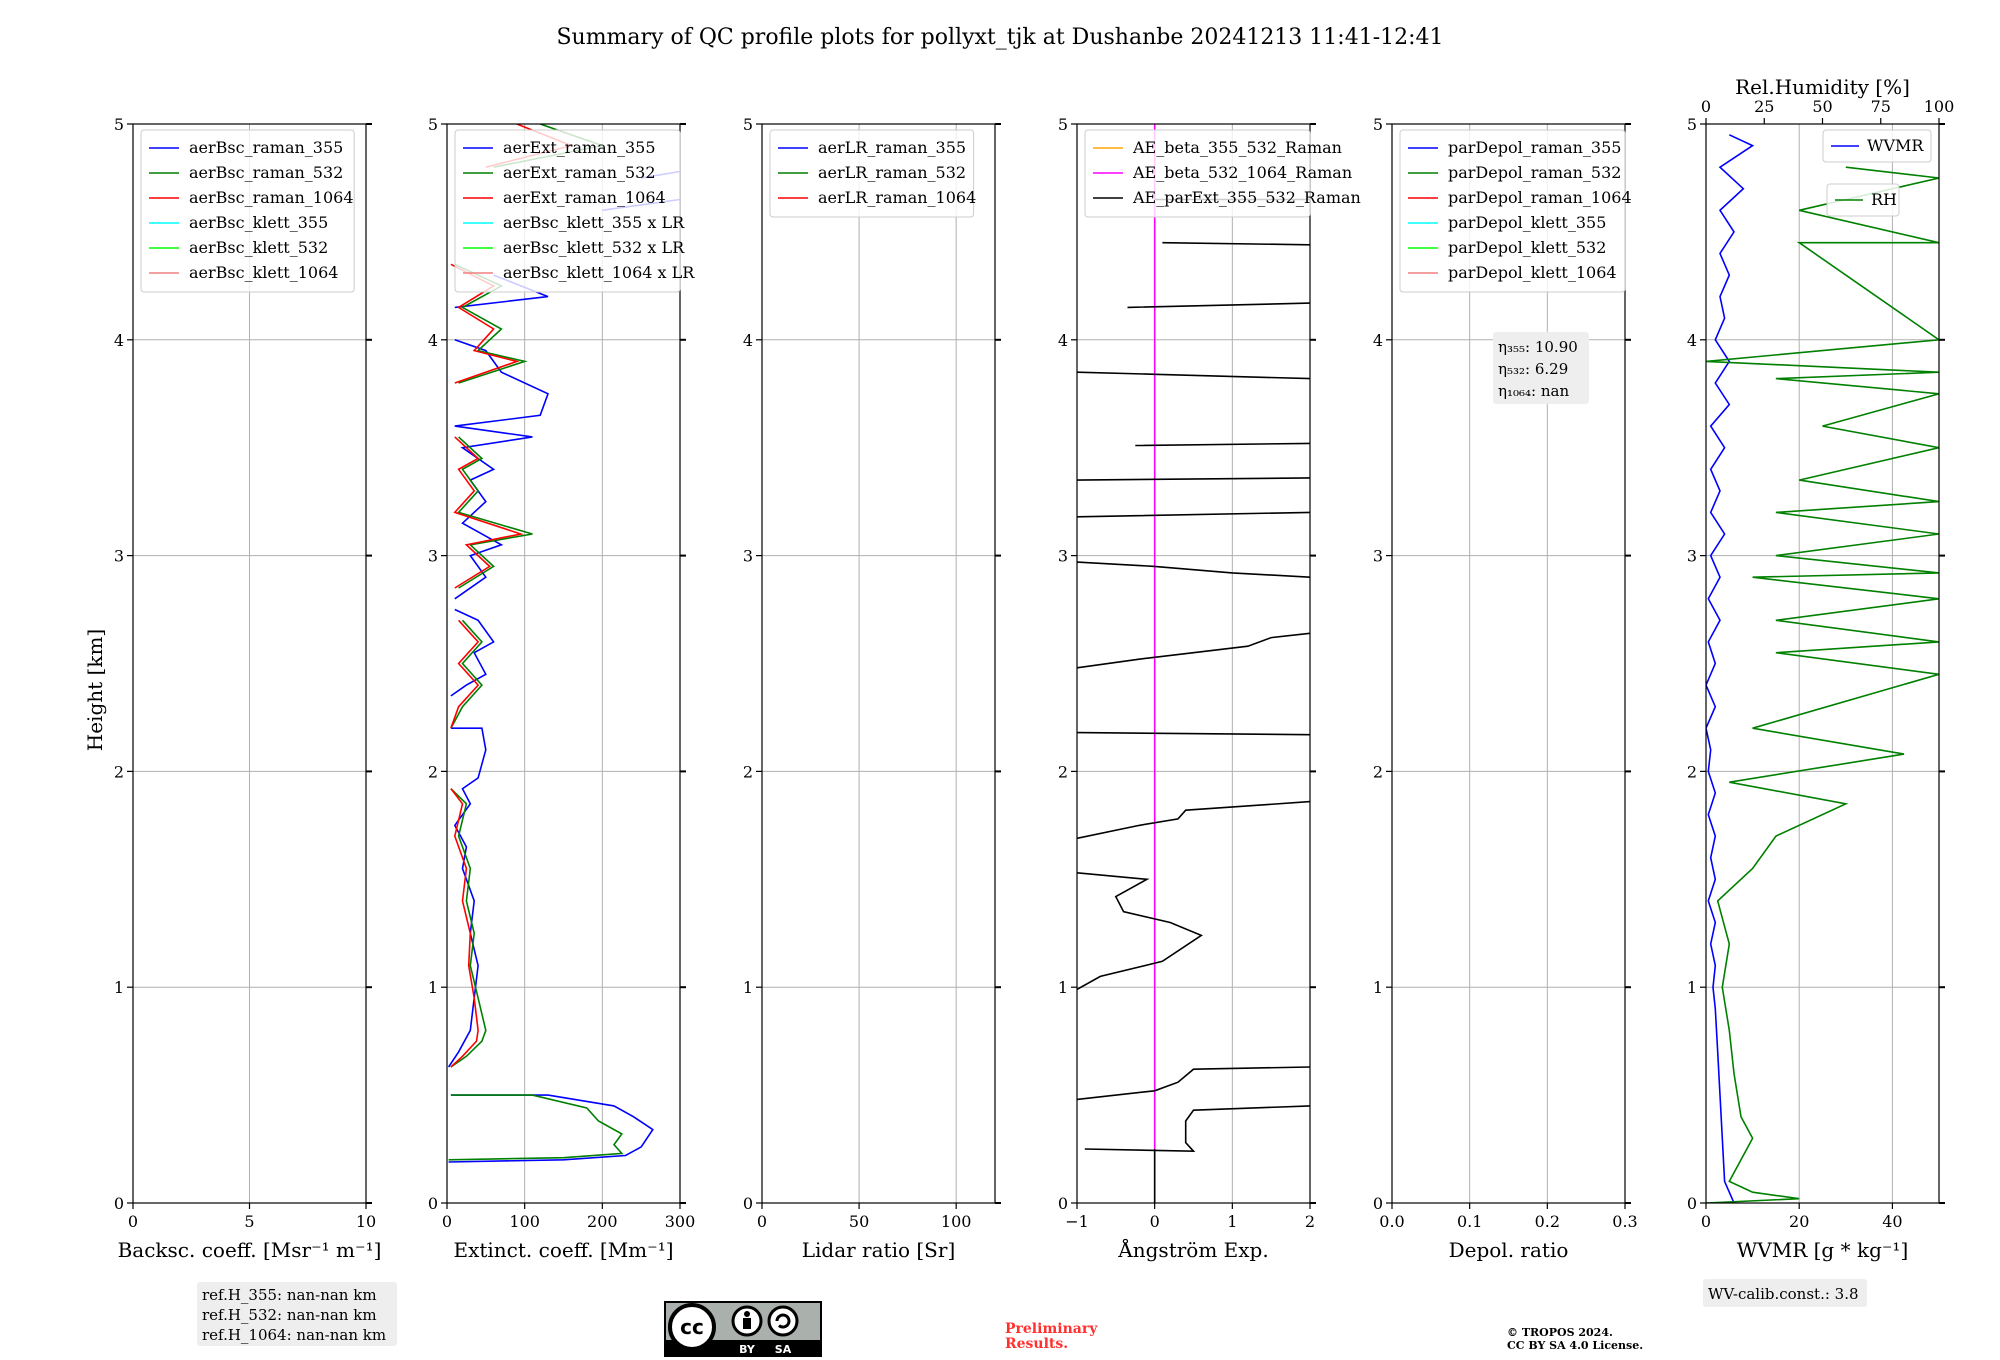 This screenshot has width=2000, height=1360. What do you see at coordinates (1822, 87) in the screenshot?
I see `top-x-axis-label: Rel.Humidity [%]` at bounding box center [1822, 87].